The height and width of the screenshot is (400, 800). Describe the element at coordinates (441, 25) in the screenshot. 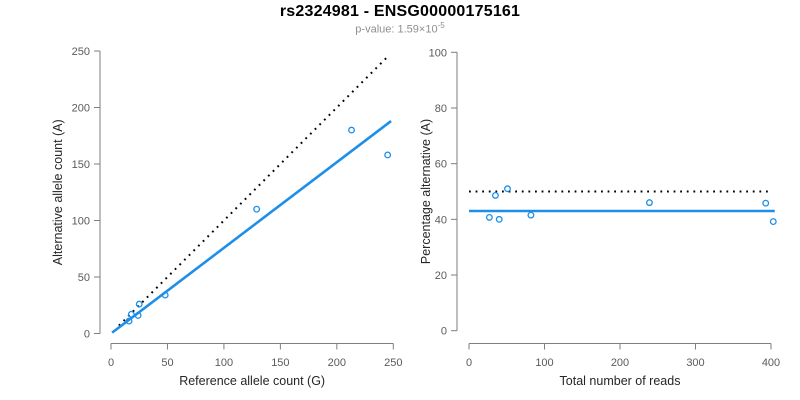

I see `pvalue-exponent-text: -5` at that location.